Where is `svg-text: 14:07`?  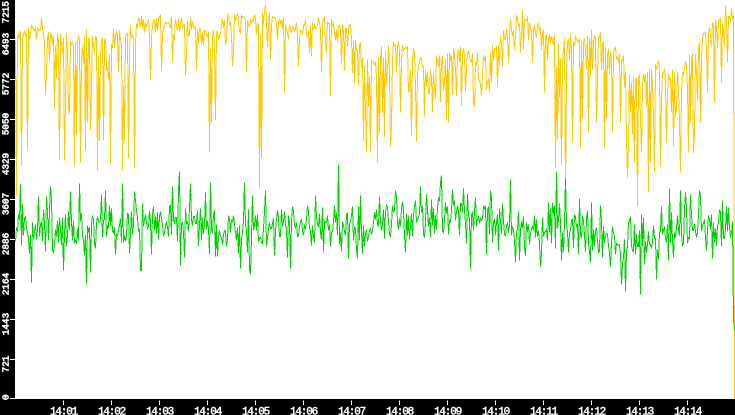 svg-text: 14:07 is located at coordinates (352, 411).